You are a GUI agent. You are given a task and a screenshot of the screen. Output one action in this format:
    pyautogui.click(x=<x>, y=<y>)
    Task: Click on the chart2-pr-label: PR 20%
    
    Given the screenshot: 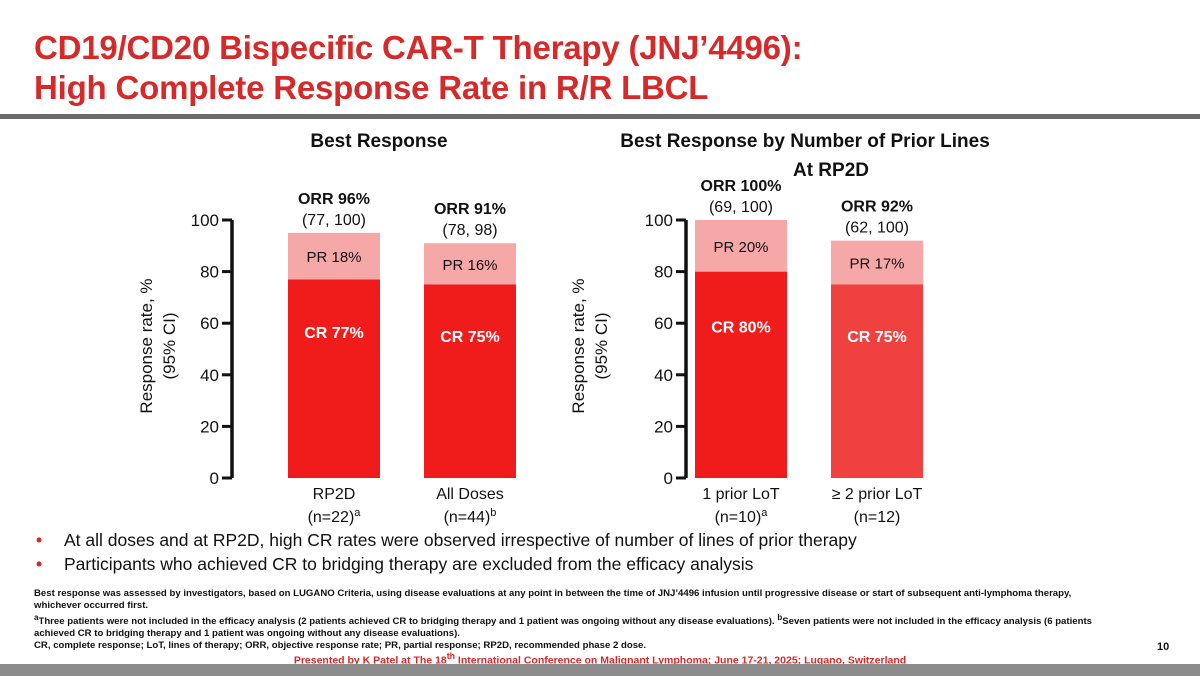 What is the action you would take?
    pyautogui.click(x=740, y=247)
    